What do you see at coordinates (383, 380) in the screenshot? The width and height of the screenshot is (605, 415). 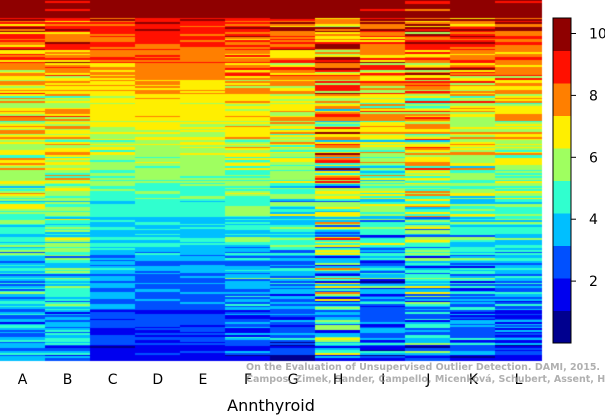 I see `x-tick-label: I` at bounding box center [383, 380].